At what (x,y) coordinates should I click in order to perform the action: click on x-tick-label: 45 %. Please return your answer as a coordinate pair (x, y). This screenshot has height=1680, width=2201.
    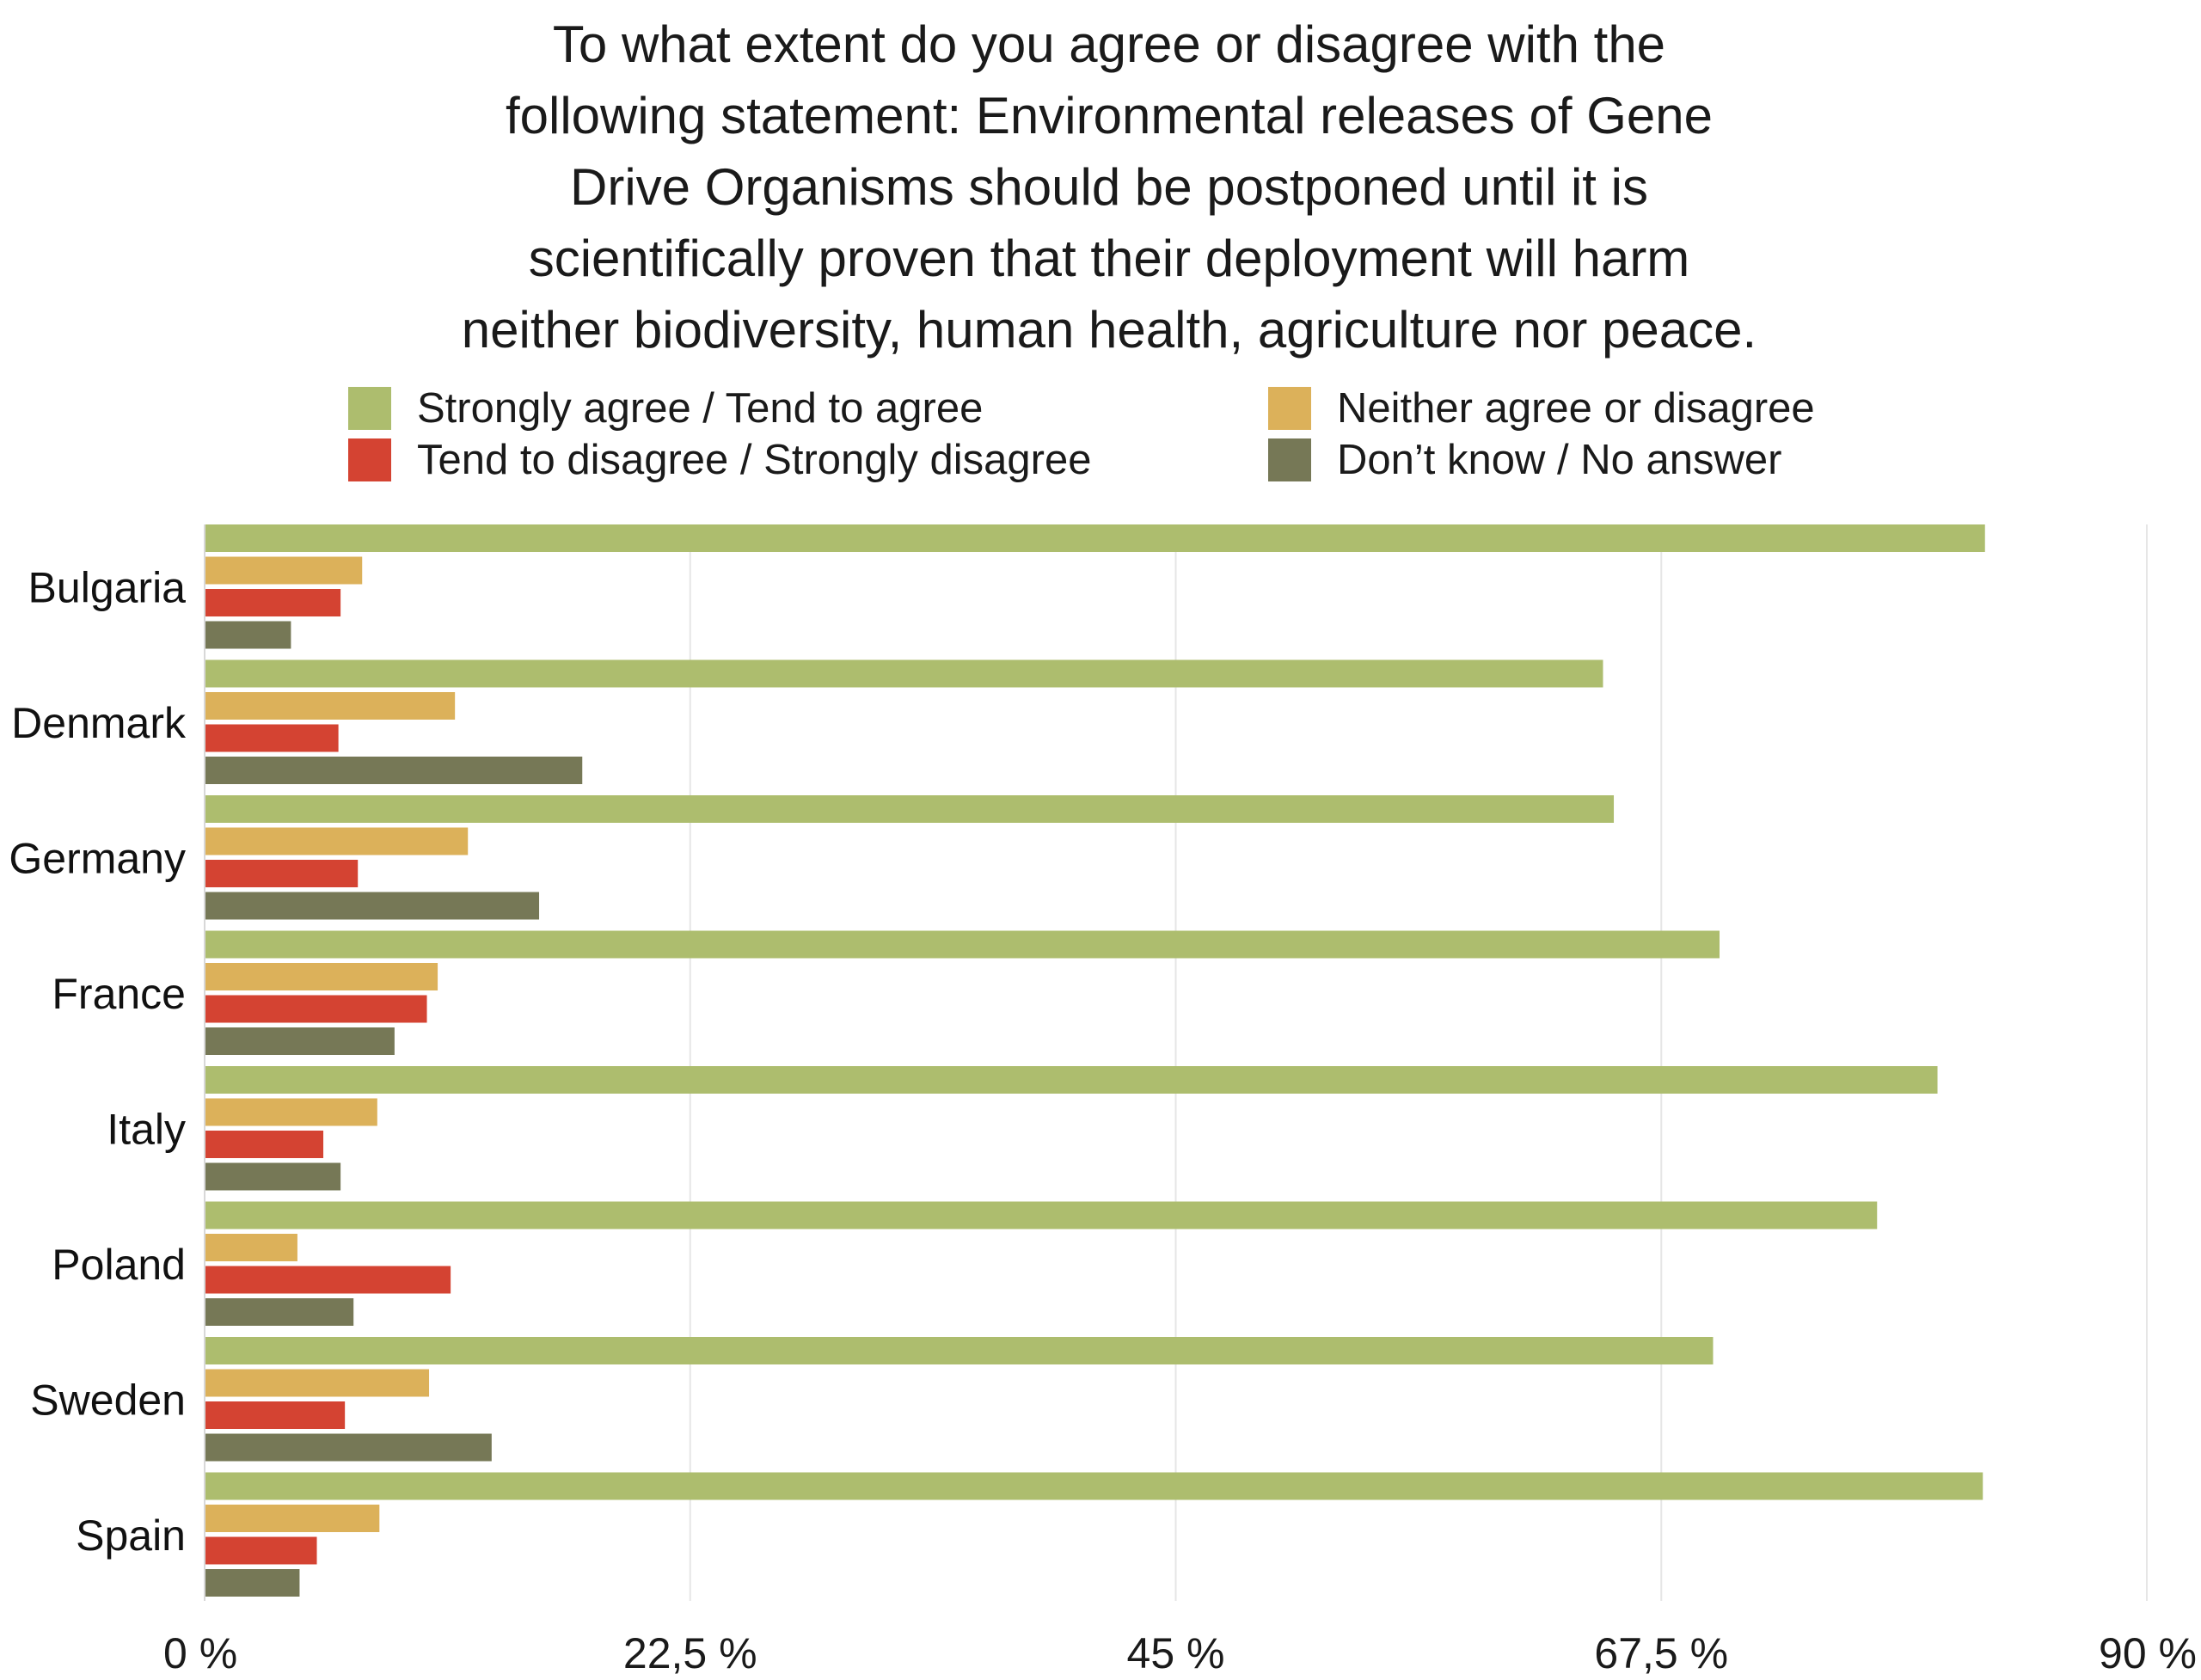
    Looking at the image, I should click on (1176, 1653).